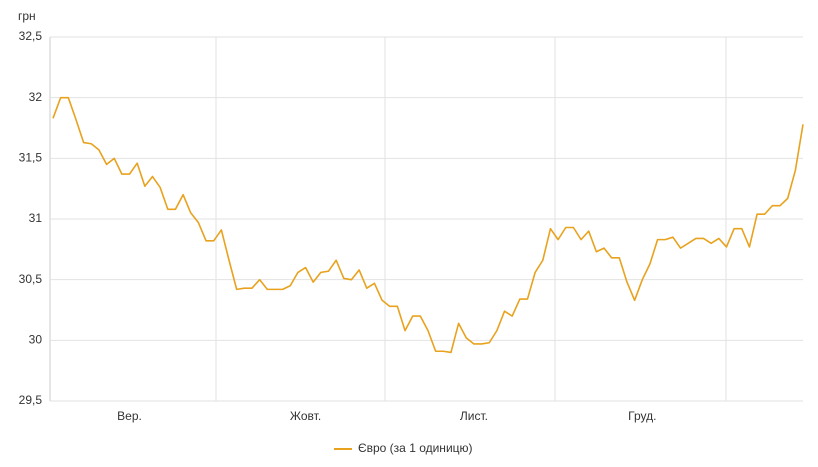 The width and height of the screenshot is (818, 467). Describe the element at coordinates (415, 448) in the screenshot. I see `legend-label: Євро (за 1 одиницю)` at that location.